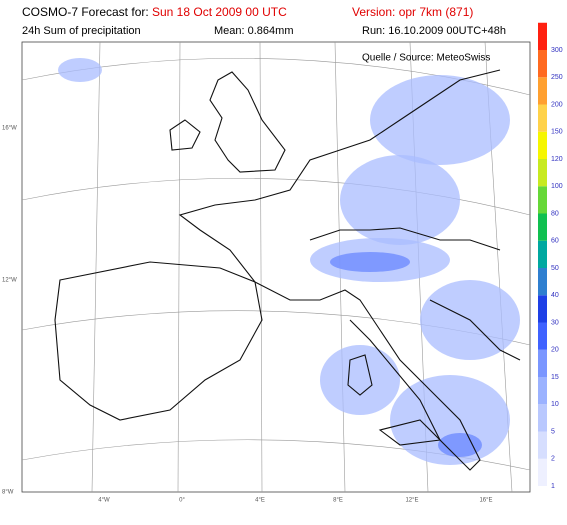  I want to click on forecast-date: Sun 18 Oct 2009 00 UTC, so click(219, 12).